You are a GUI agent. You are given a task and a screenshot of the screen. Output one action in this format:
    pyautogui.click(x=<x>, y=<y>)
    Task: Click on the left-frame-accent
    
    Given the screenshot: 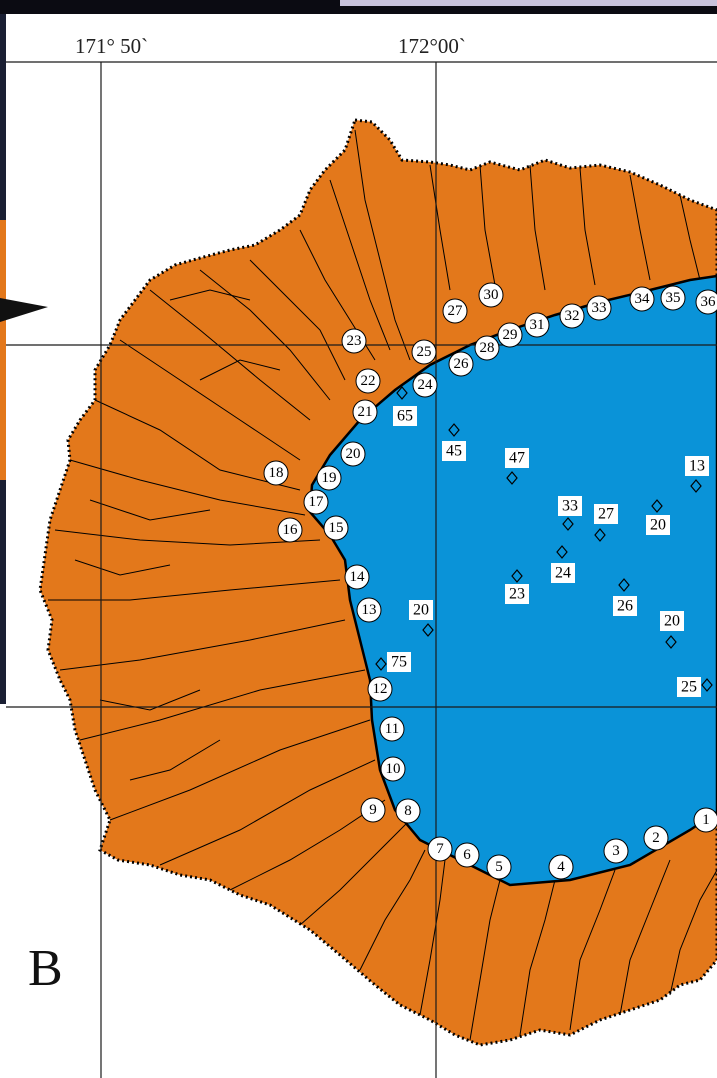 What is the action you would take?
    pyautogui.click(x=3, y=350)
    